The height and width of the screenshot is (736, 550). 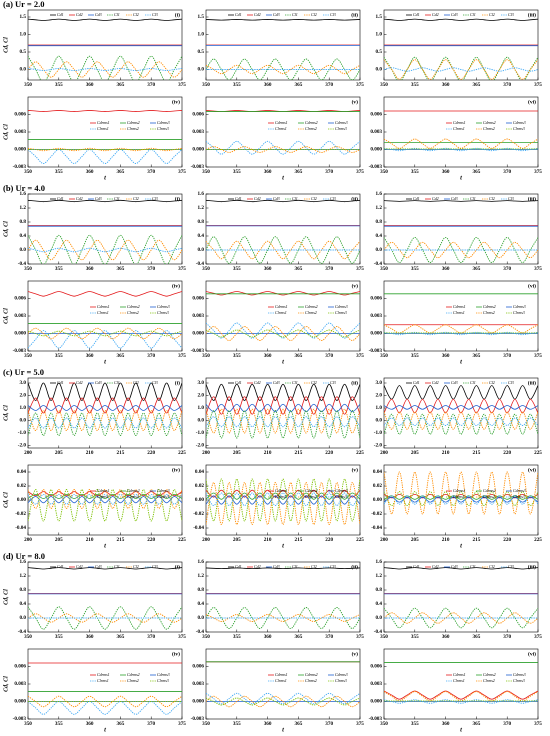 What do you see at coordinates (20, 132) in the screenshot?
I see `y-tick-label: 0.003` at bounding box center [20, 132].